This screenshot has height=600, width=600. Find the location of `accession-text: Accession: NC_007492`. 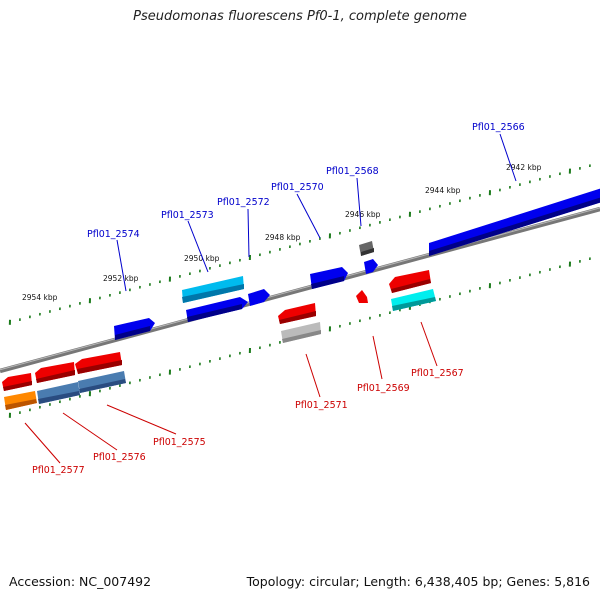

accession-text: Accession: NC_007492 is located at coordinates (80, 581).